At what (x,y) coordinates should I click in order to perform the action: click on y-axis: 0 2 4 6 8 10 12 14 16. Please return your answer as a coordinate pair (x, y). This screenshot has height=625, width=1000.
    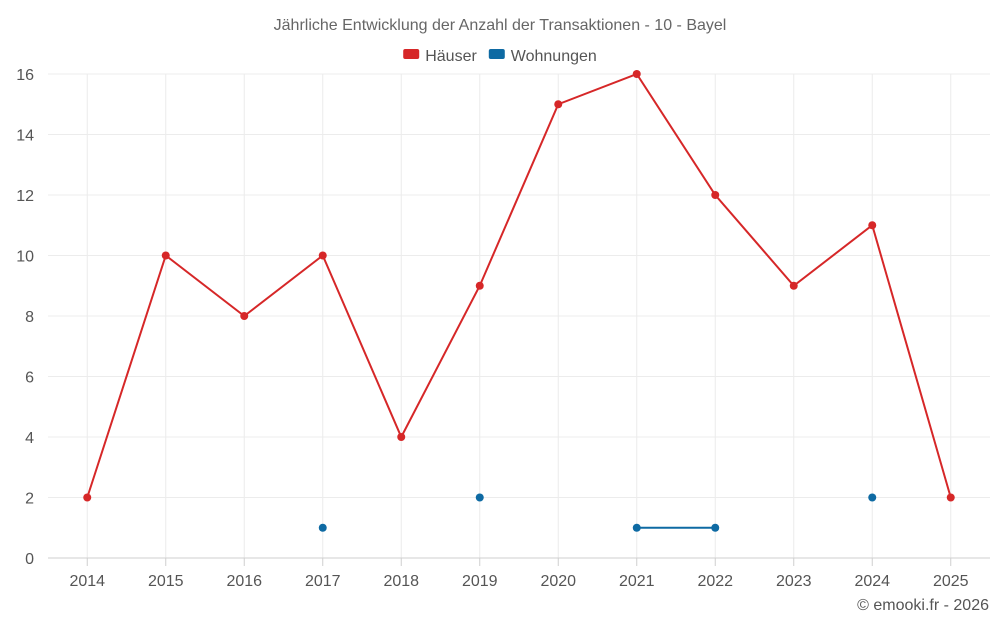
    Looking at the image, I should click on (25, 317).